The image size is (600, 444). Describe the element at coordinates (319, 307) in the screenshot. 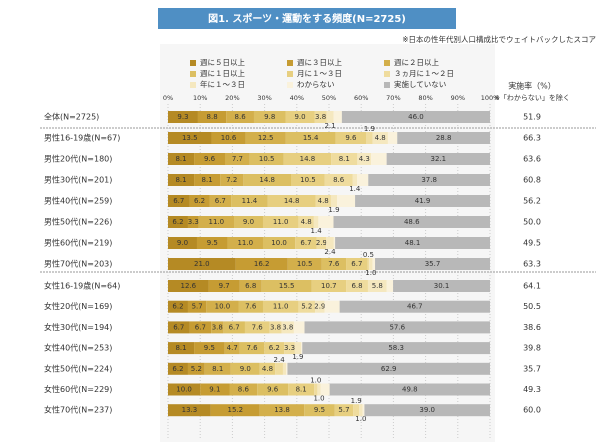

I see `data-label: 2.9` at that location.